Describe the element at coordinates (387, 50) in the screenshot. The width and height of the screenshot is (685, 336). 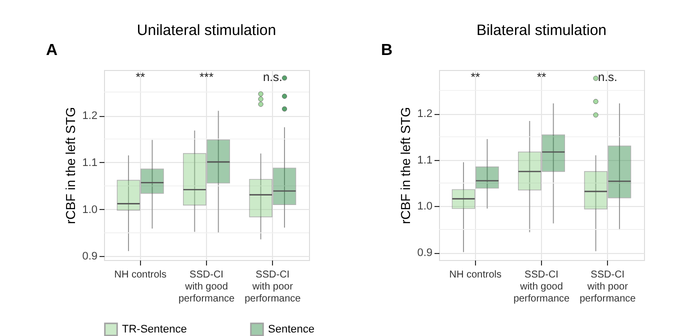
I see `text: B` at that location.